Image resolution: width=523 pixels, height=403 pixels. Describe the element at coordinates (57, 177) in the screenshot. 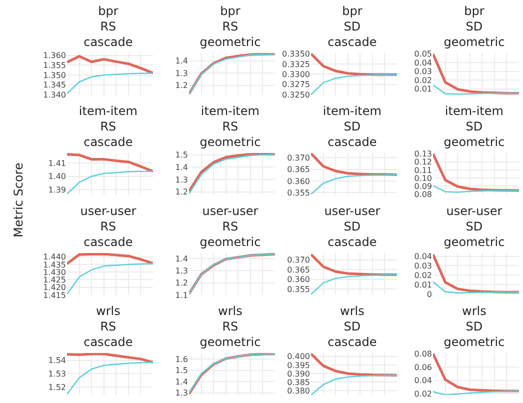

I see `y-tick-label: 1.40` at that location.